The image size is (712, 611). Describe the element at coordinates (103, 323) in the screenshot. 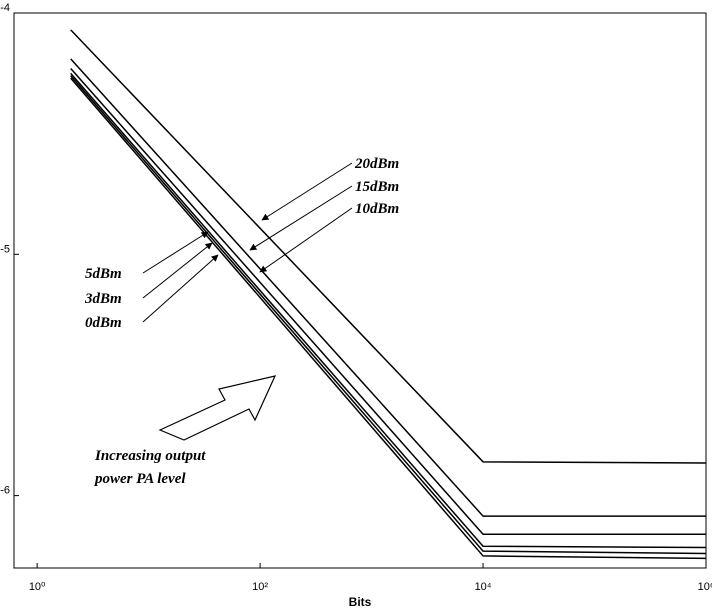

I see `series-label: 0dBm` at that location.